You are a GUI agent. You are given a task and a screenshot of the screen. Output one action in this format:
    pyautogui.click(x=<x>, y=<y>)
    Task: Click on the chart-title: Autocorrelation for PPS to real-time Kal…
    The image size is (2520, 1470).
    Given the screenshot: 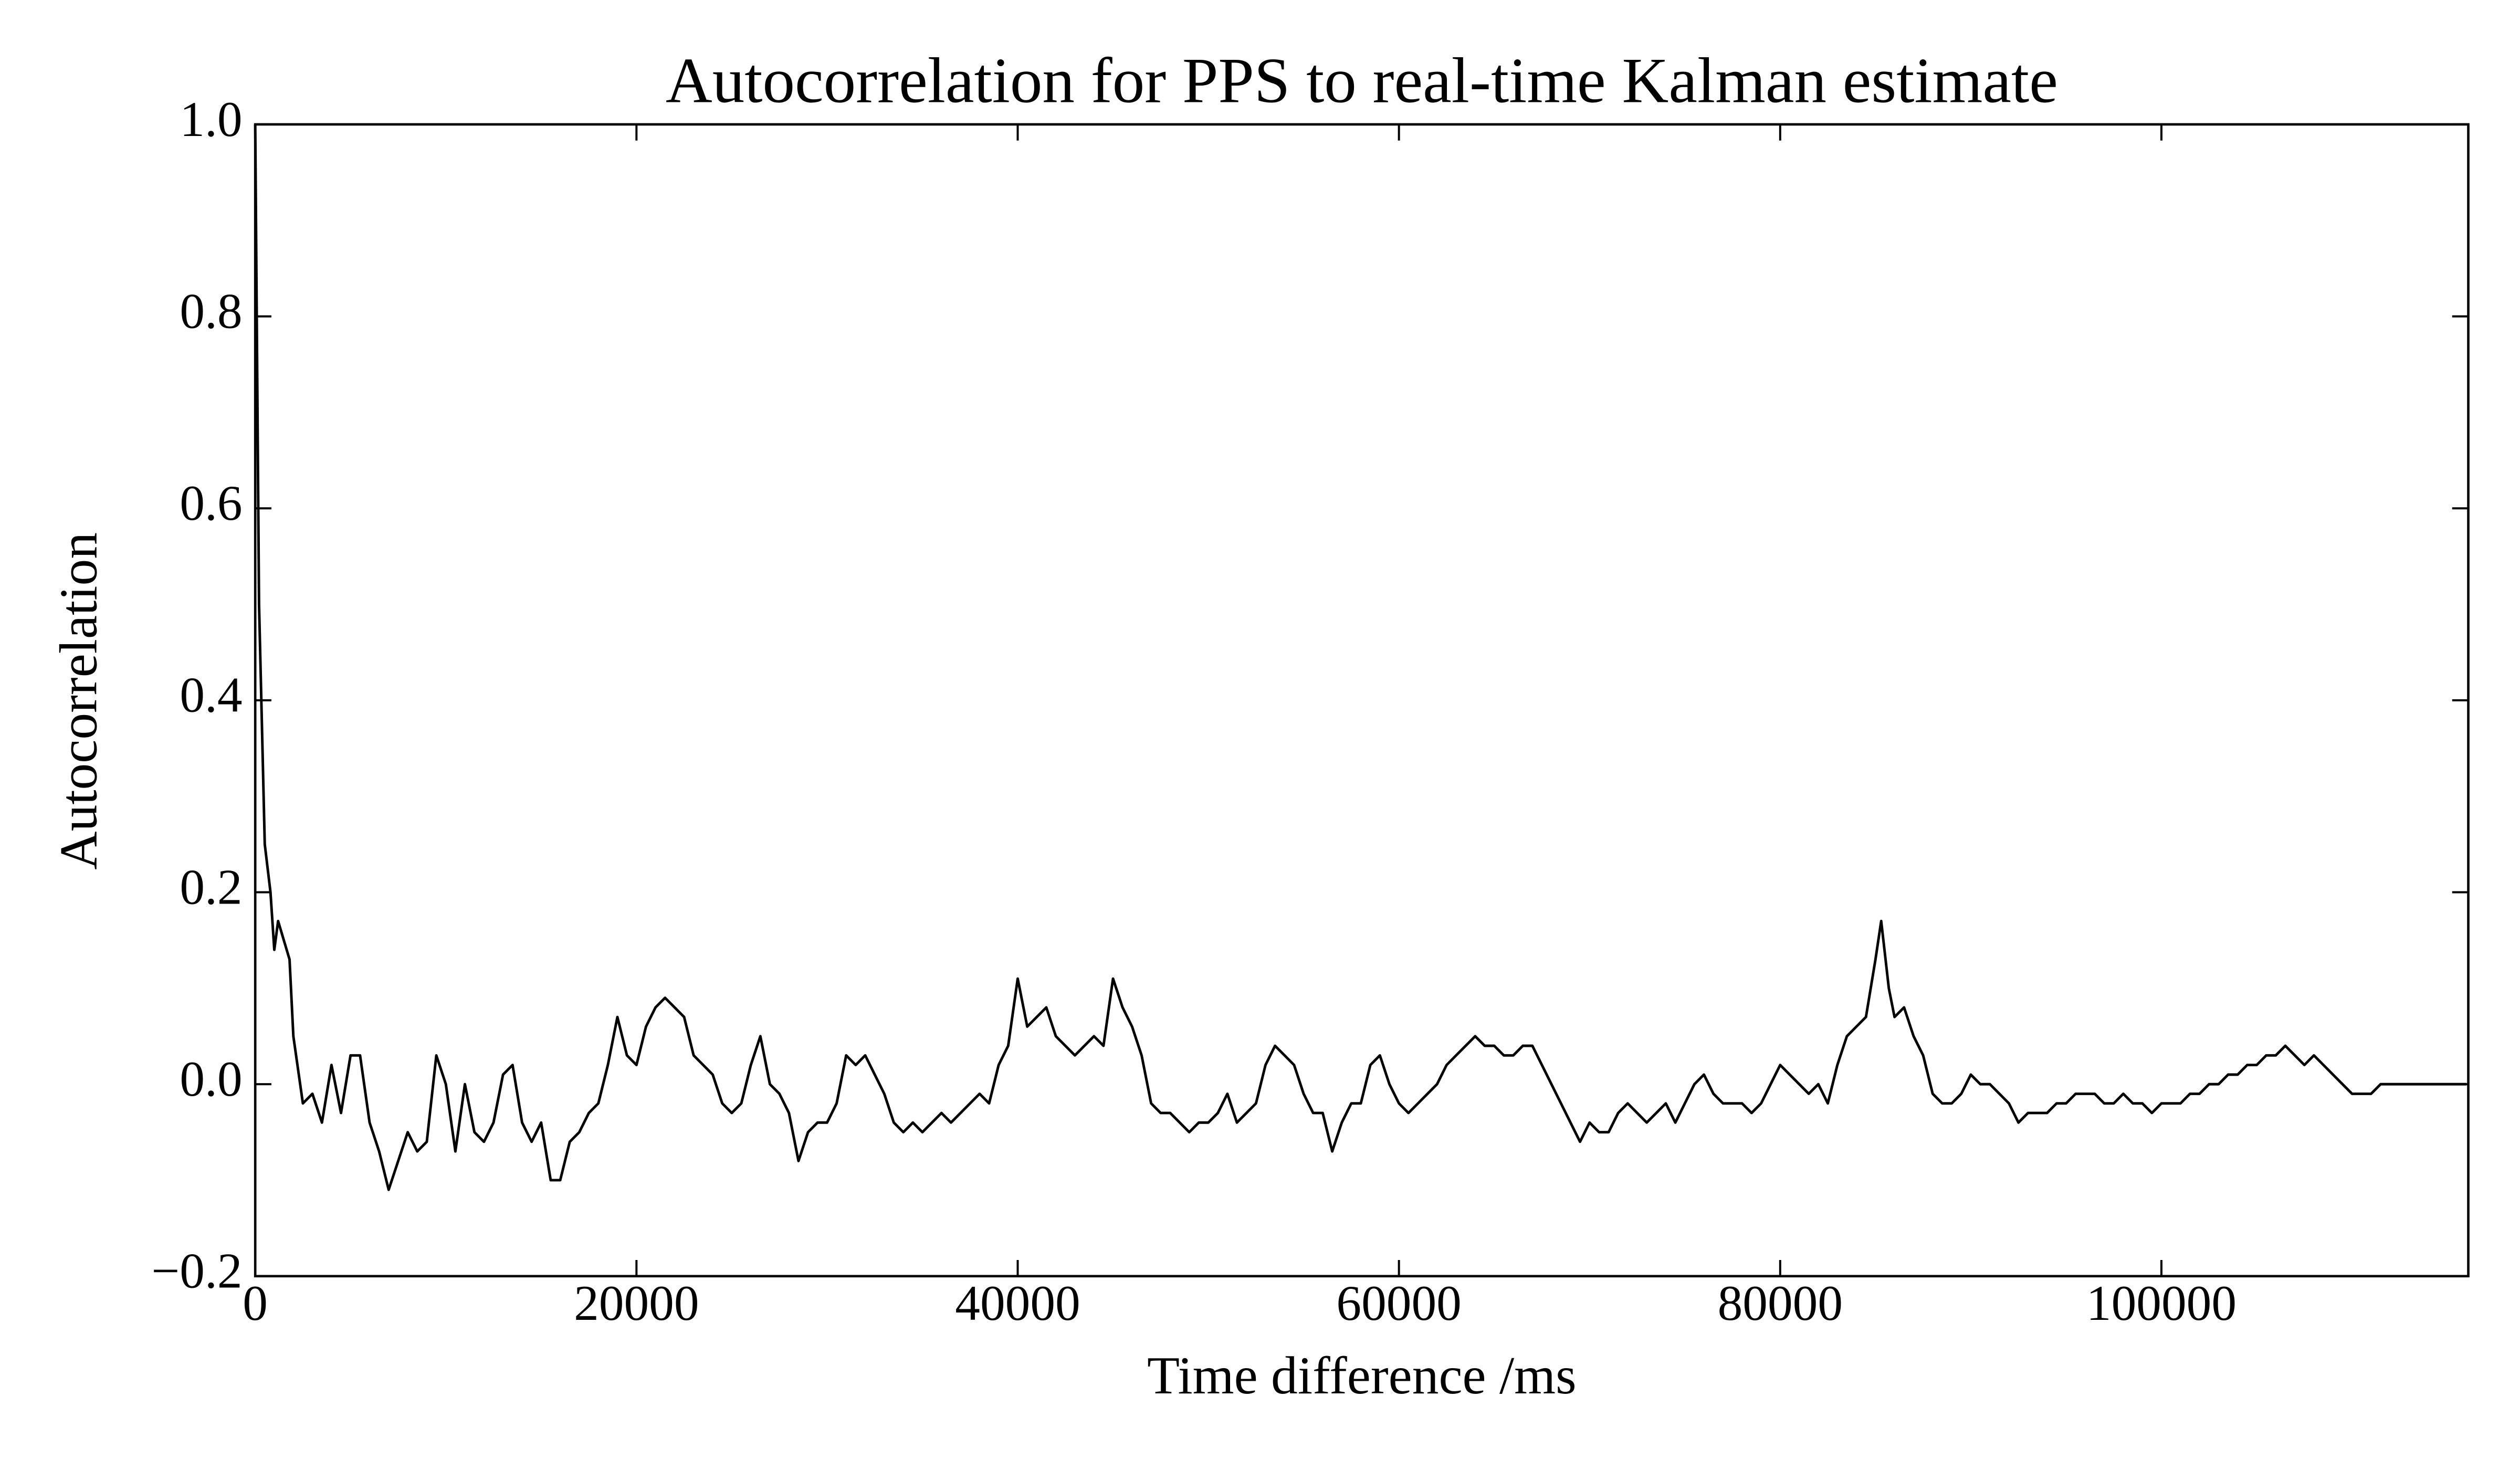 What is the action you would take?
    pyautogui.click(x=1362, y=80)
    